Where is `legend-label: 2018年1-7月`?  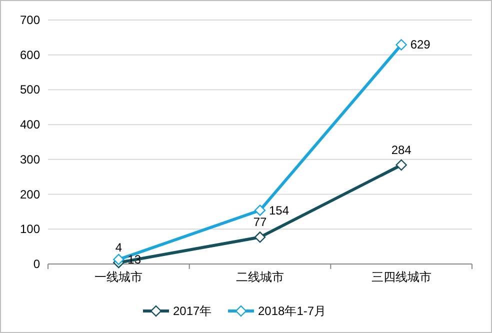
legend-label: 2018年1-7月 is located at coordinates (292, 311).